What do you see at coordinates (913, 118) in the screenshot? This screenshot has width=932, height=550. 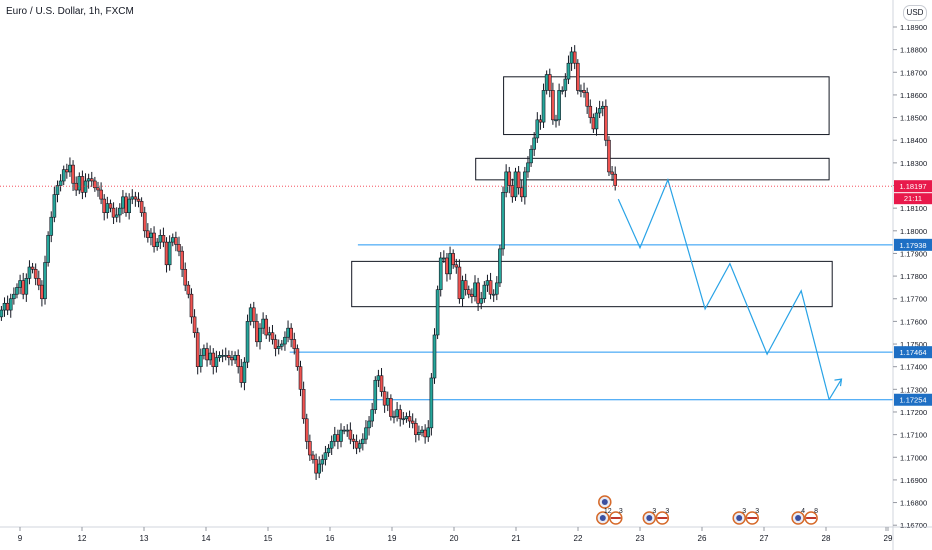 I see `price-tick-label: 1.18500` at bounding box center [913, 118].